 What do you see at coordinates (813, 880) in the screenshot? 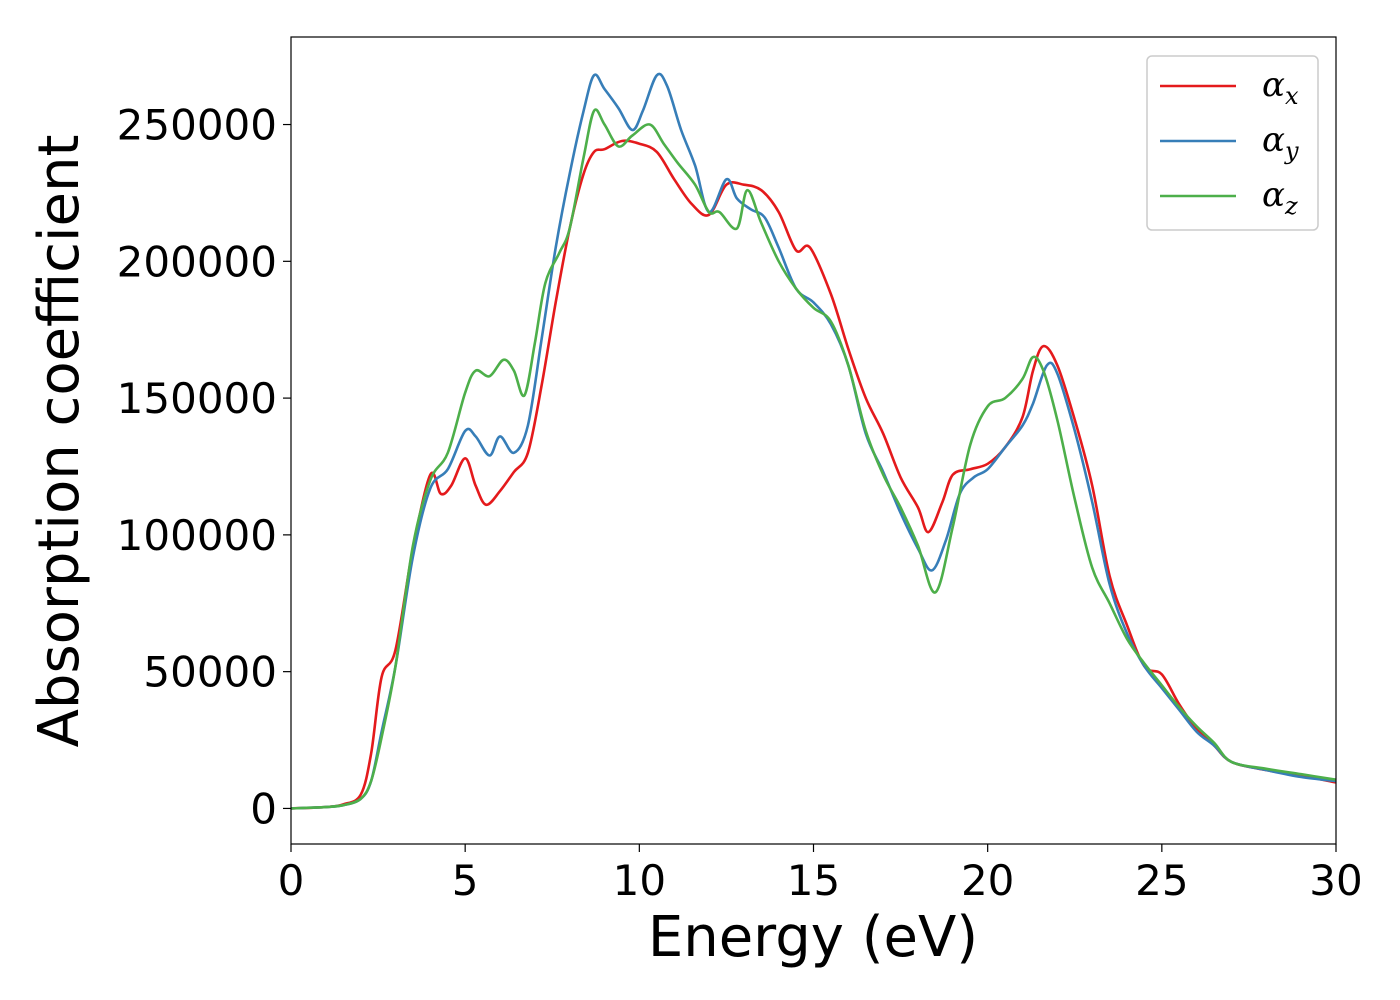
I see `x-tick-label: 15` at bounding box center [813, 880].